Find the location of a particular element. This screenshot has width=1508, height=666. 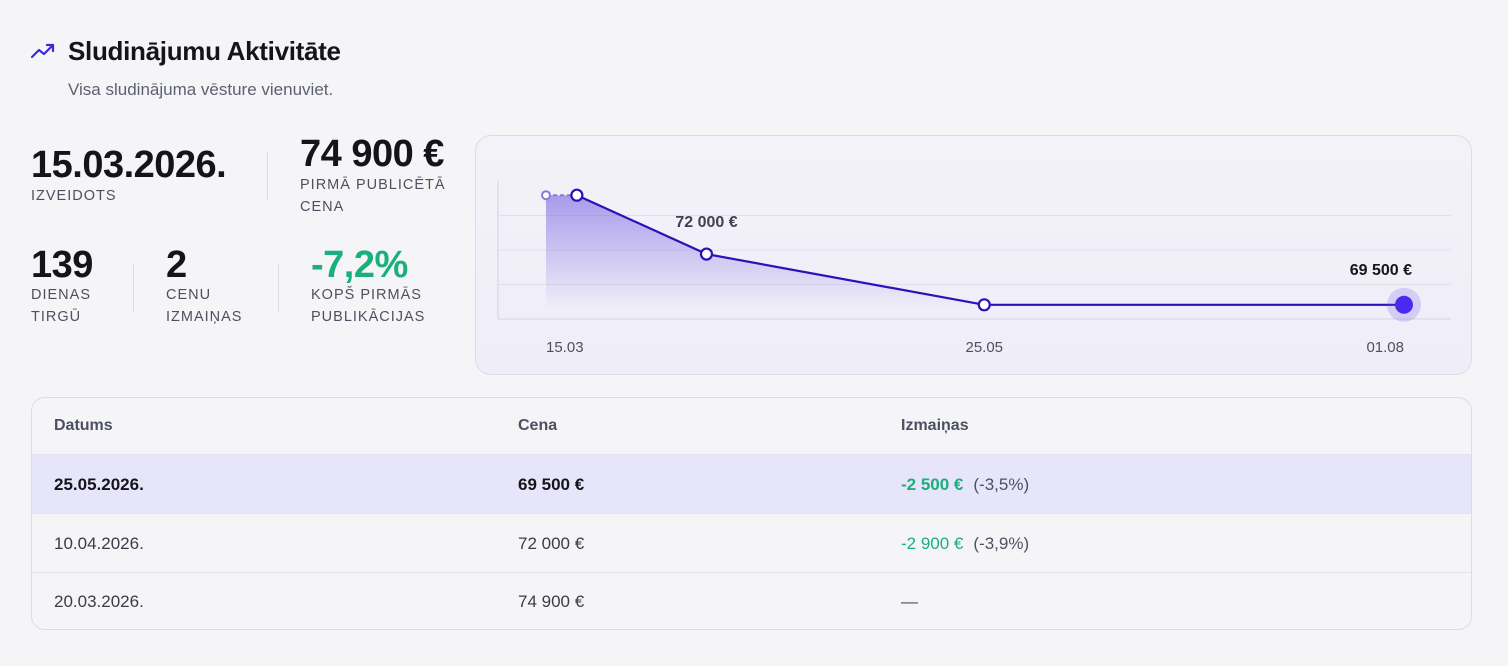

column-header: Datums is located at coordinates (83, 425).